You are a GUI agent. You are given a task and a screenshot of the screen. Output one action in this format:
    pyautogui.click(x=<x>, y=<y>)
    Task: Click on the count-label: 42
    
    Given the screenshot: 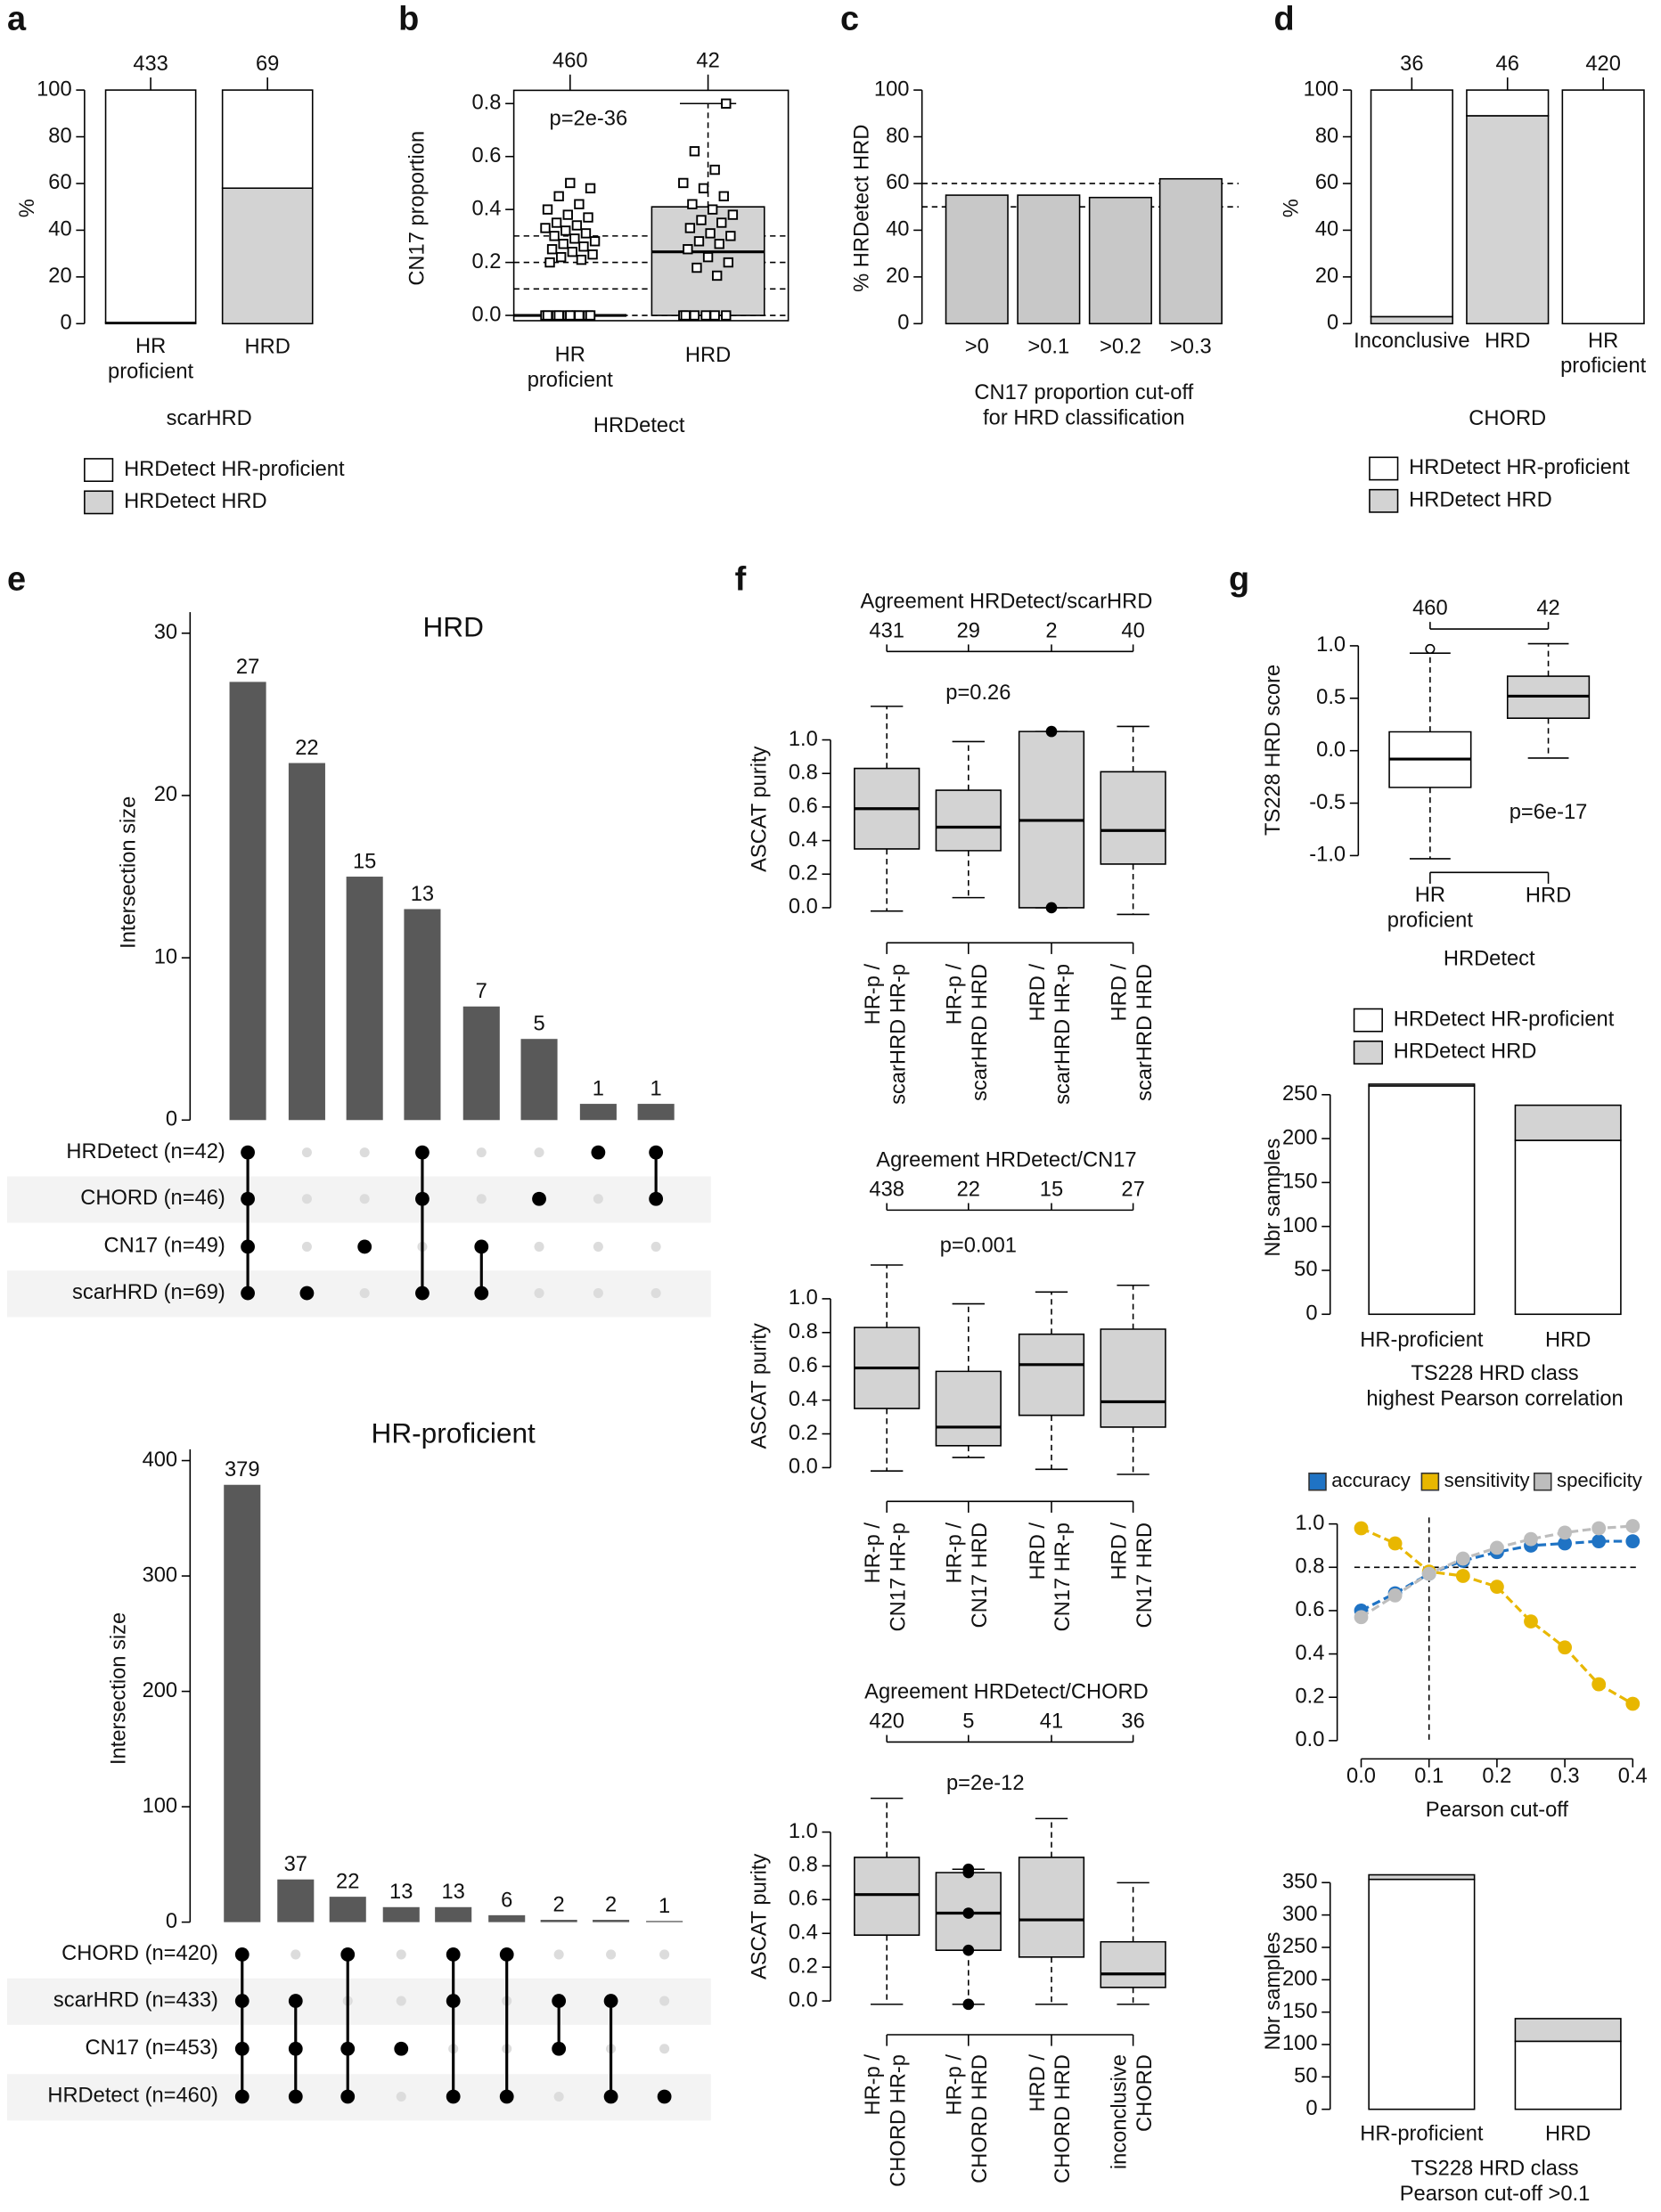 What is the action you would take?
    pyautogui.click(x=708, y=62)
    